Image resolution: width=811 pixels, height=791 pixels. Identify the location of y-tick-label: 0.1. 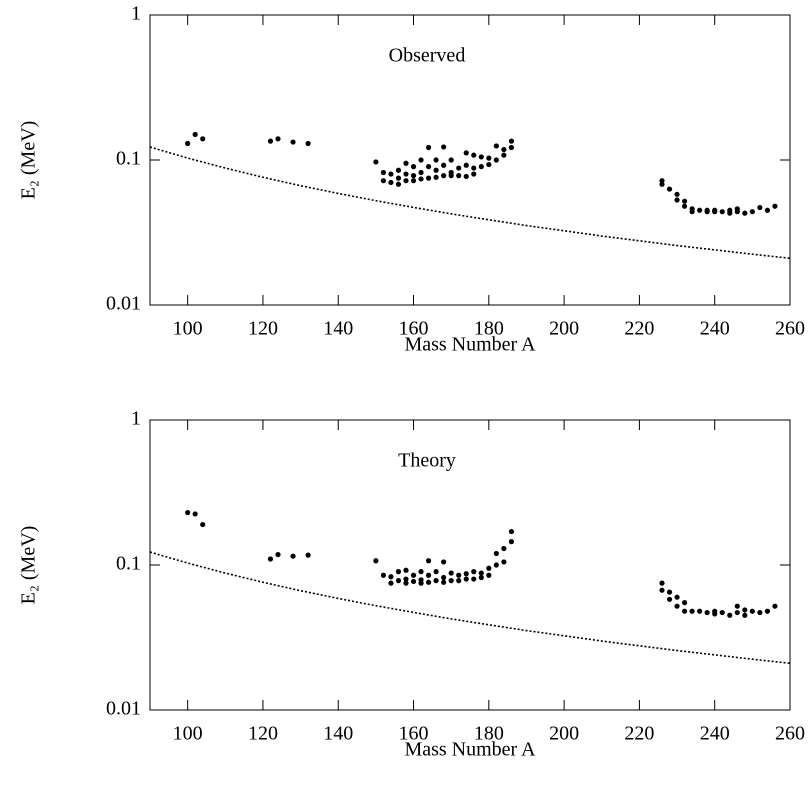
(128, 564).